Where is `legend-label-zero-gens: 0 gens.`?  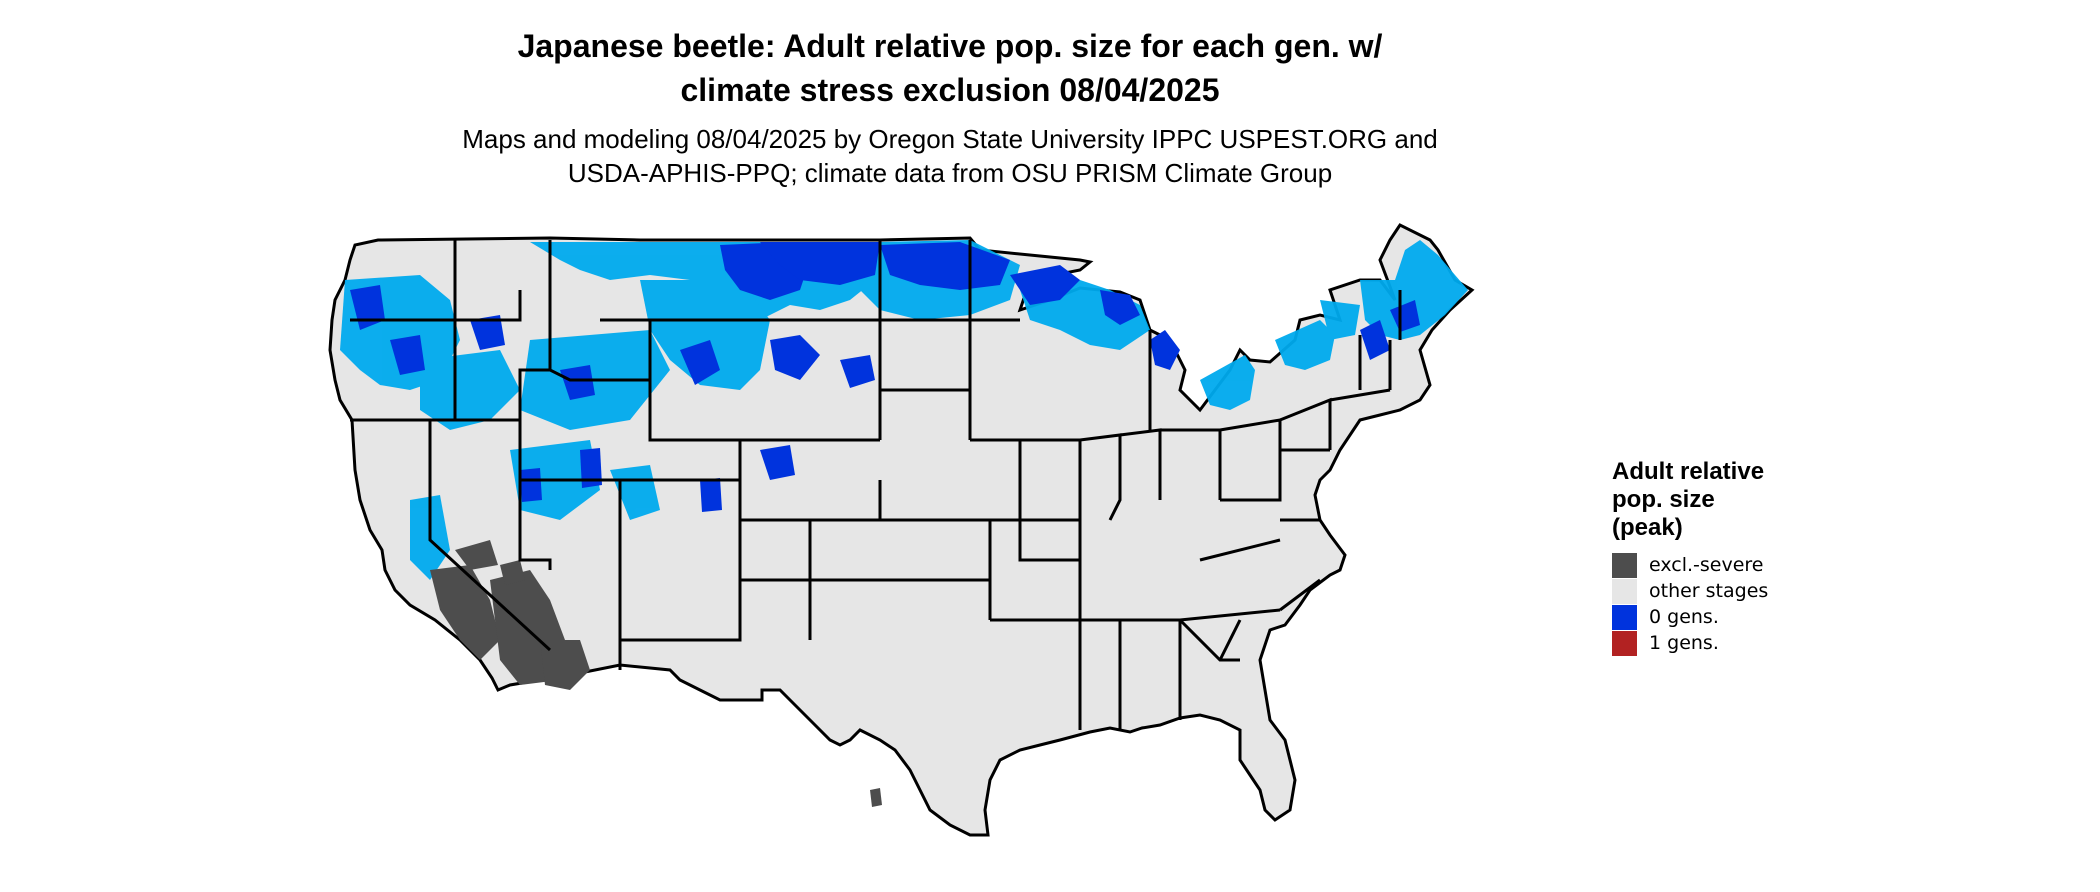
legend-label-zero-gens: 0 gens. is located at coordinates (1684, 617).